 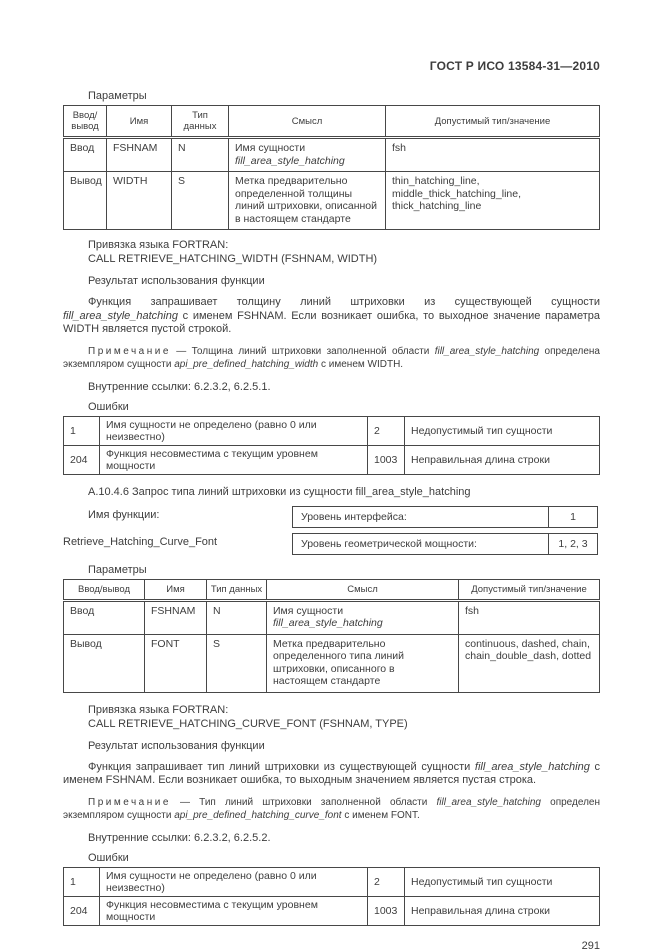 I want to click on note-dash: —, so click(x=185, y=802).